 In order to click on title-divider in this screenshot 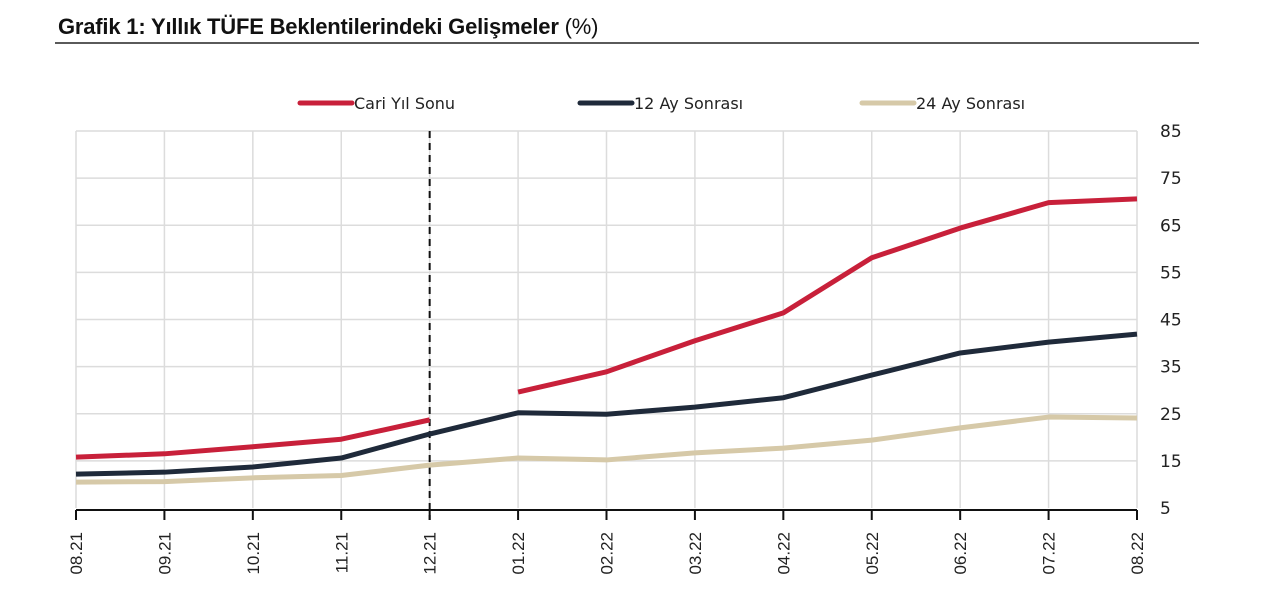, I will do `click(627, 43)`.